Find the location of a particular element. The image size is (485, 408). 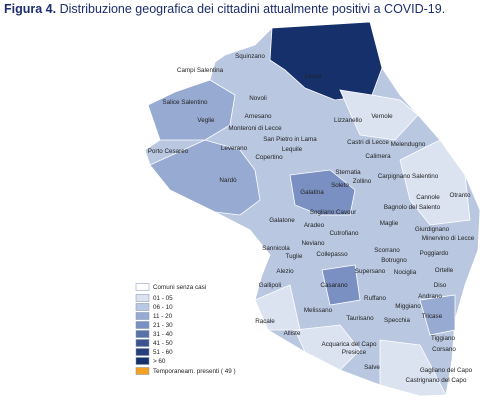

place-label: Nardò is located at coordinates (228, 180).